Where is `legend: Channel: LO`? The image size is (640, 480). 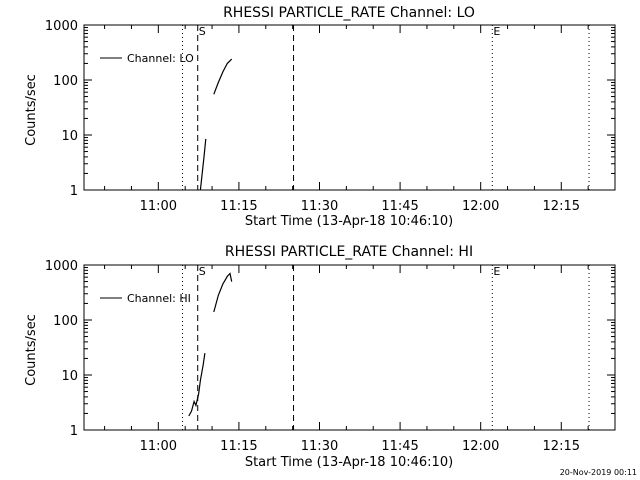
legend: Channel: LO is located at coordinates (147, 58).